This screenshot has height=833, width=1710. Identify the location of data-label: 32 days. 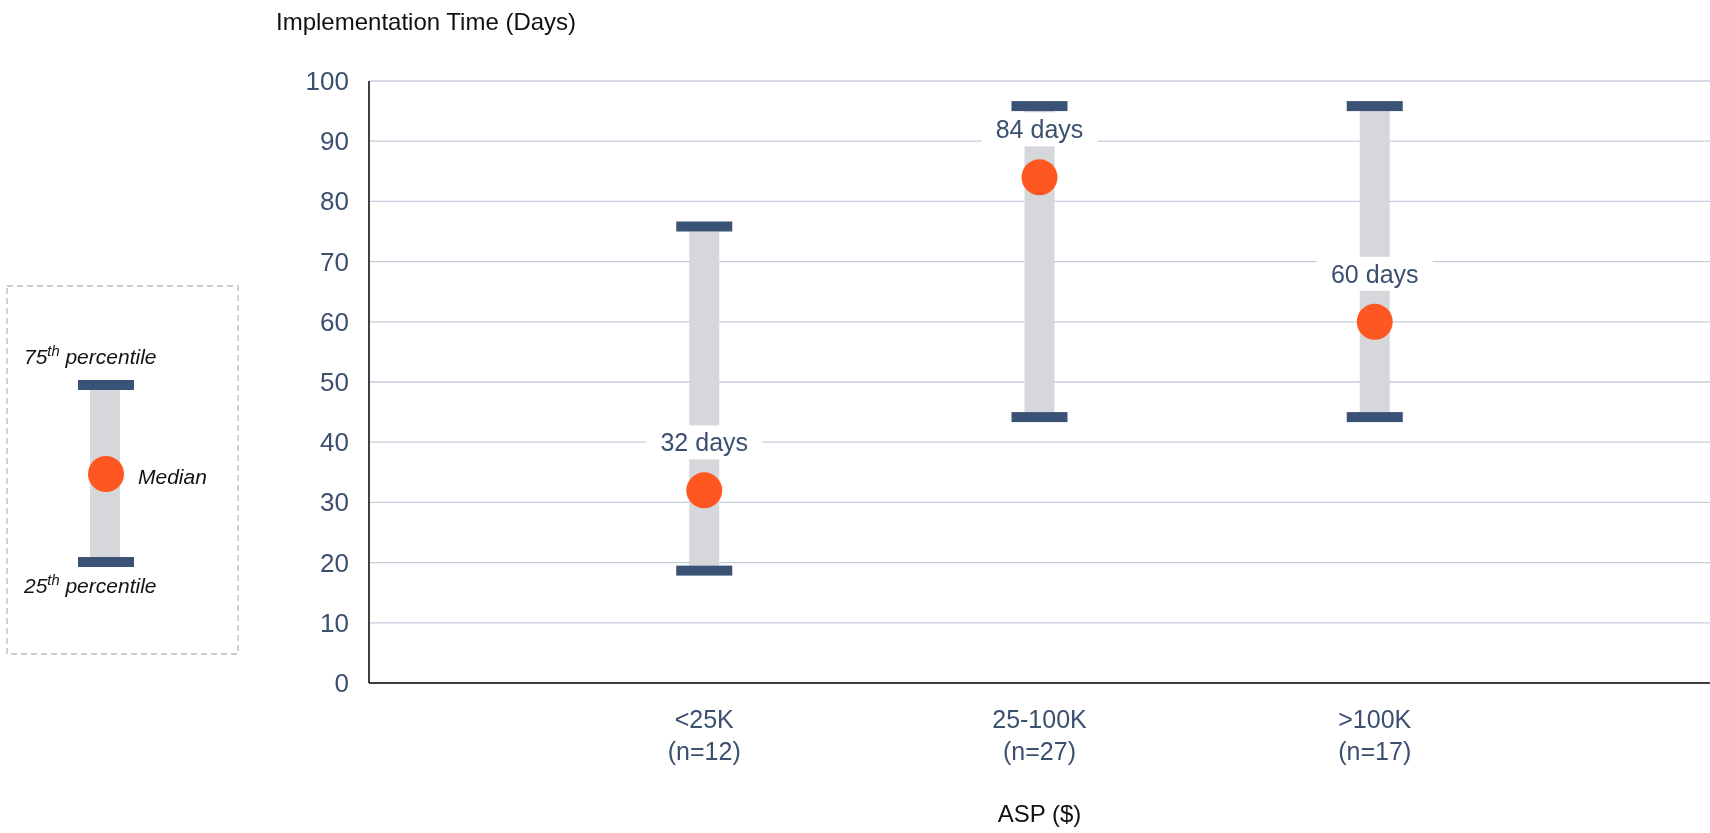
(704, 442).